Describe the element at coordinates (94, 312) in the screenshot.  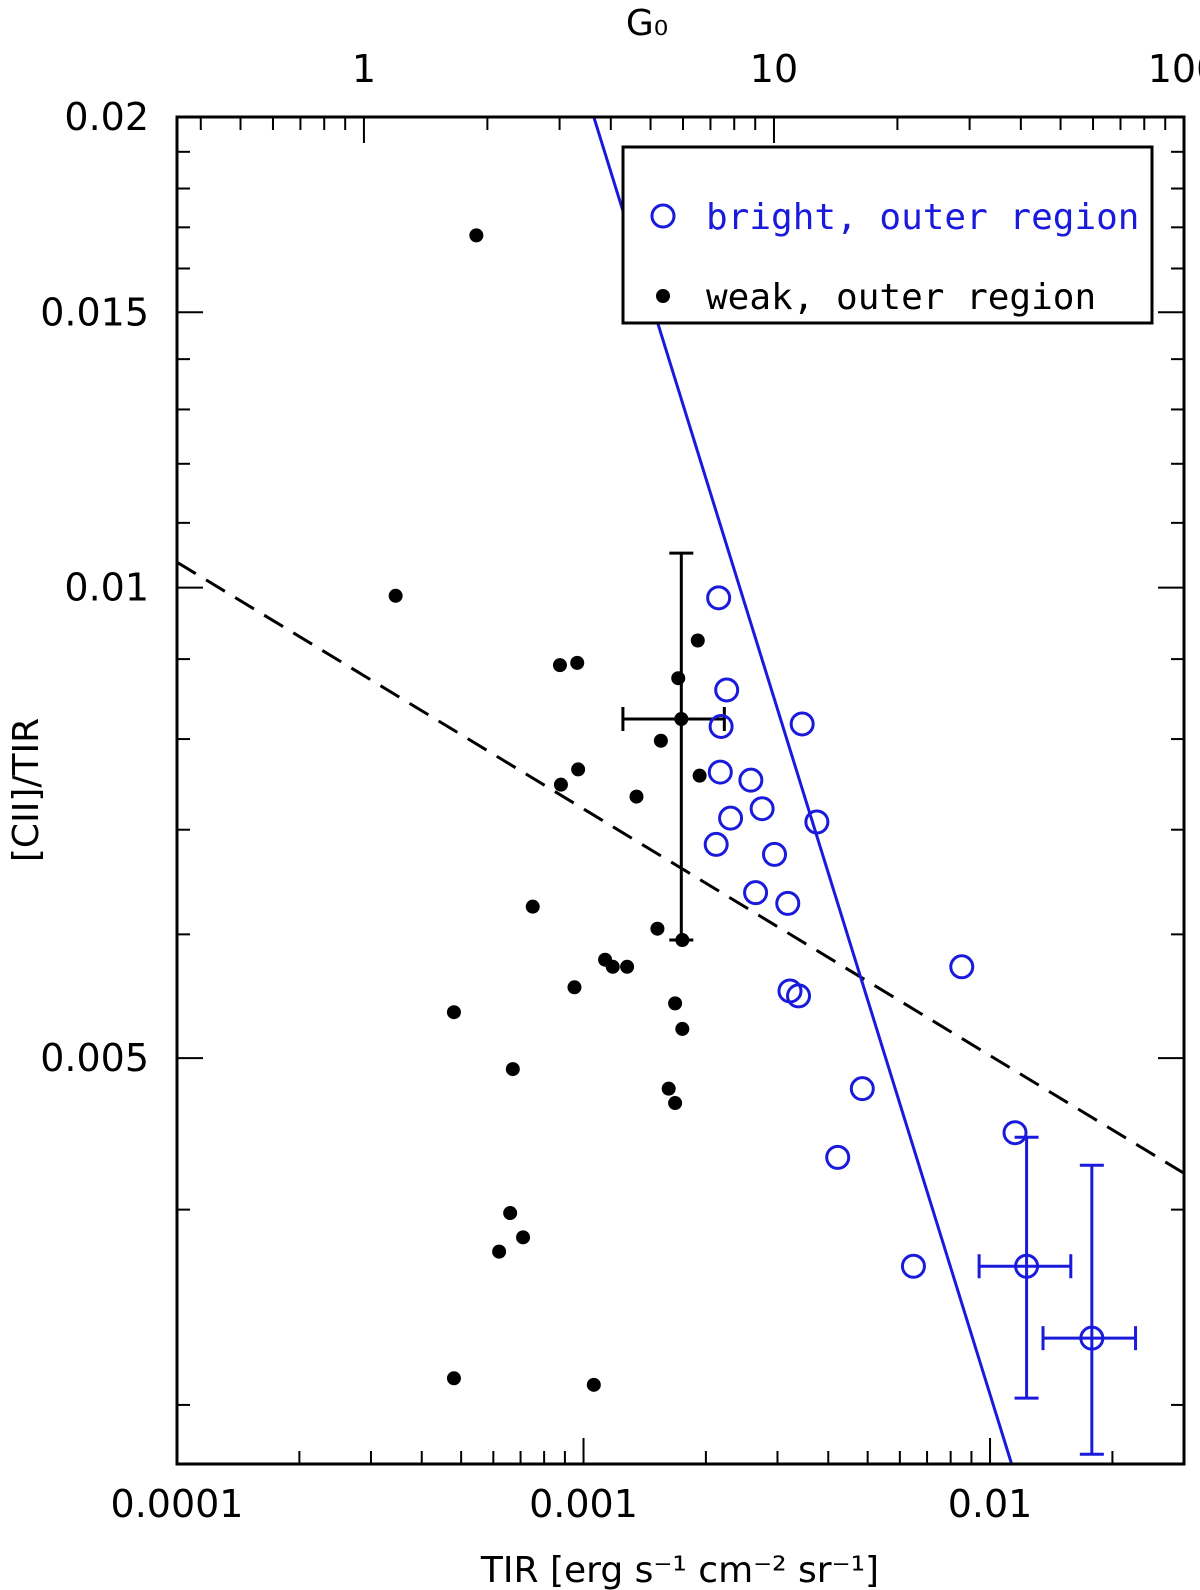
I see `y-tick-label: 0.015` at that location.